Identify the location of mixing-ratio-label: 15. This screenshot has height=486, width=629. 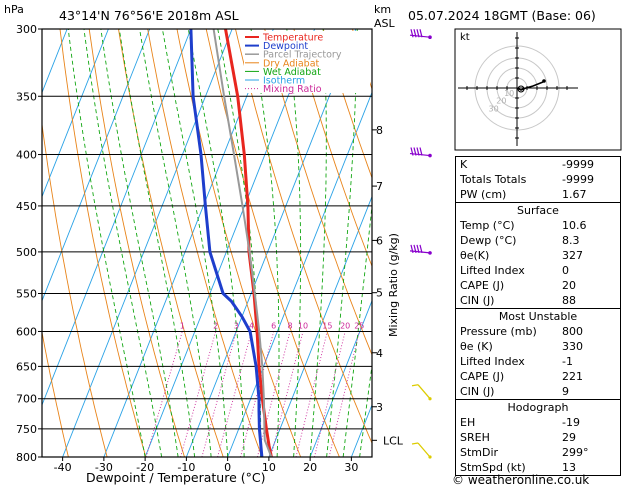
(327, 325).